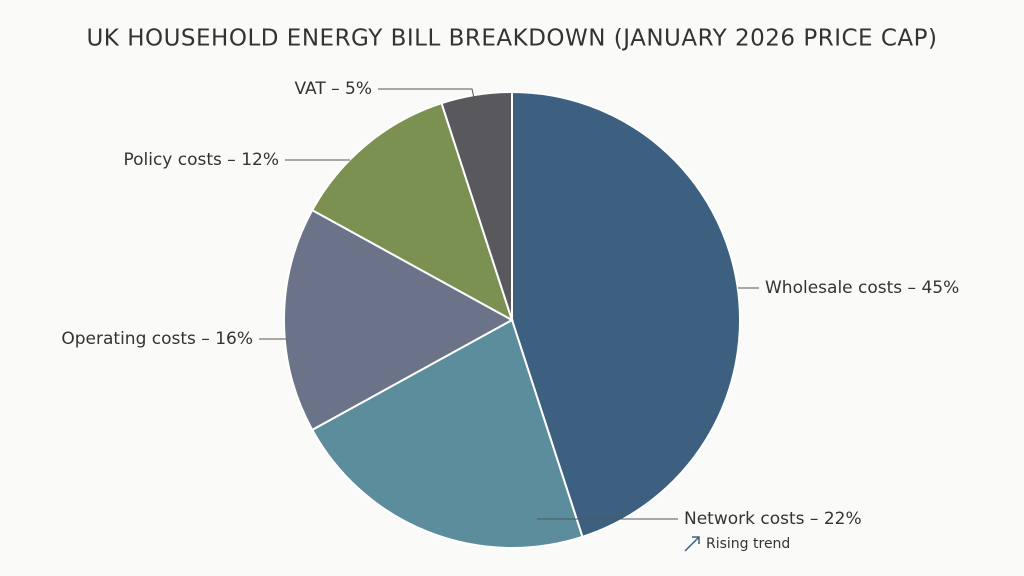 Image resolution: width=1024 pixels, height=576 pixels. Describe the element at coordinates (773, 519) in the screenshot. I see `slice-label: Network costs – 22%` at that location.